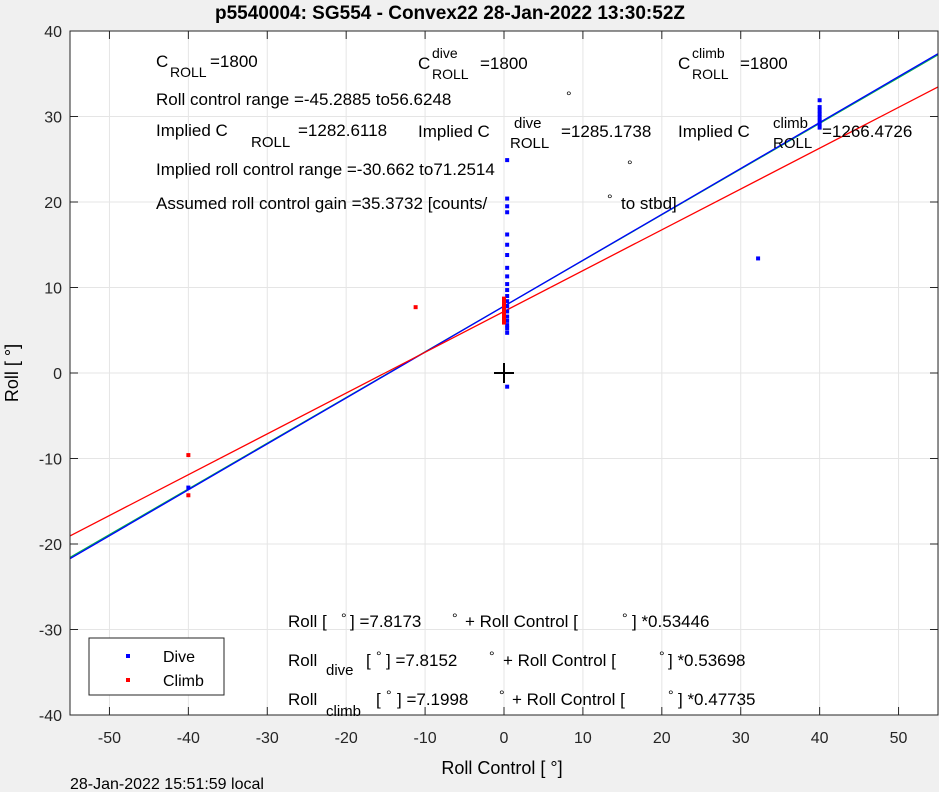  I want to click on implied-c-climb-label: Implied C, so click(714, 131).